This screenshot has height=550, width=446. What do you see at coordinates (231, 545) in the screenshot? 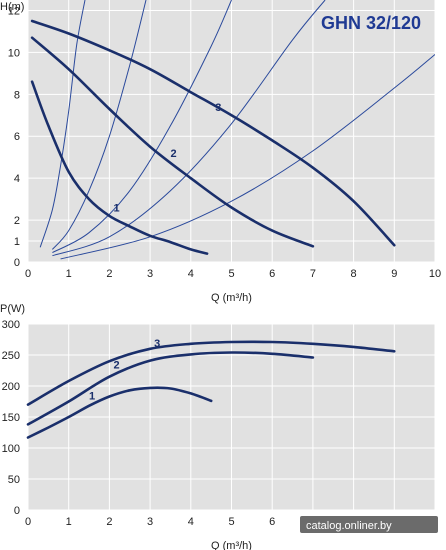
I see `power-x-axis-label: Q (m³/h)` at bounding box center [231, 545].